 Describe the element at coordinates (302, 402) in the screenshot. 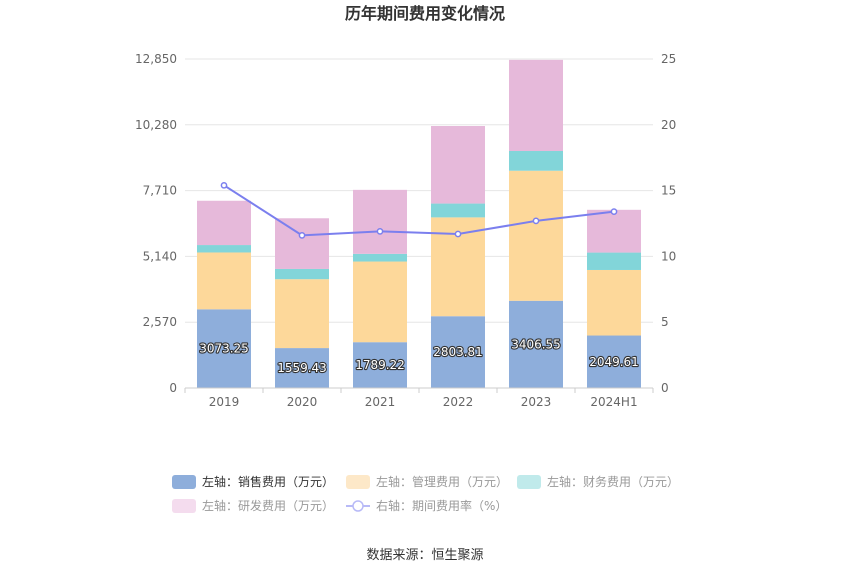

I see `x-tick-label: 2020` at that location.